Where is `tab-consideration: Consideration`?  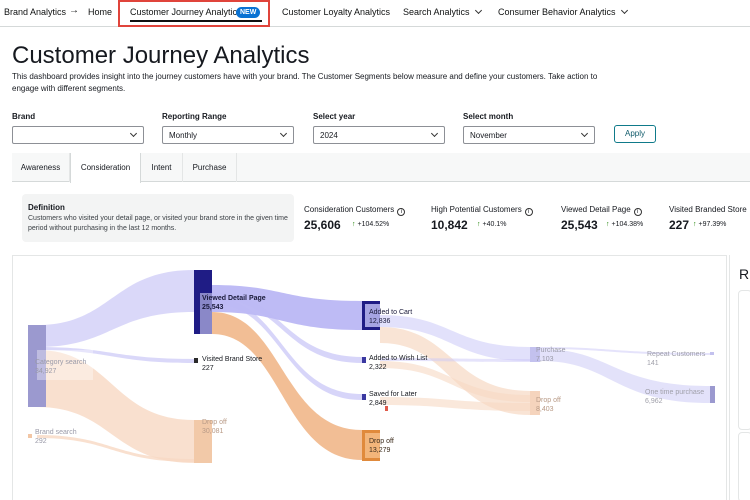
tab-consideration: Consideration is located at coordinates (105, 168).